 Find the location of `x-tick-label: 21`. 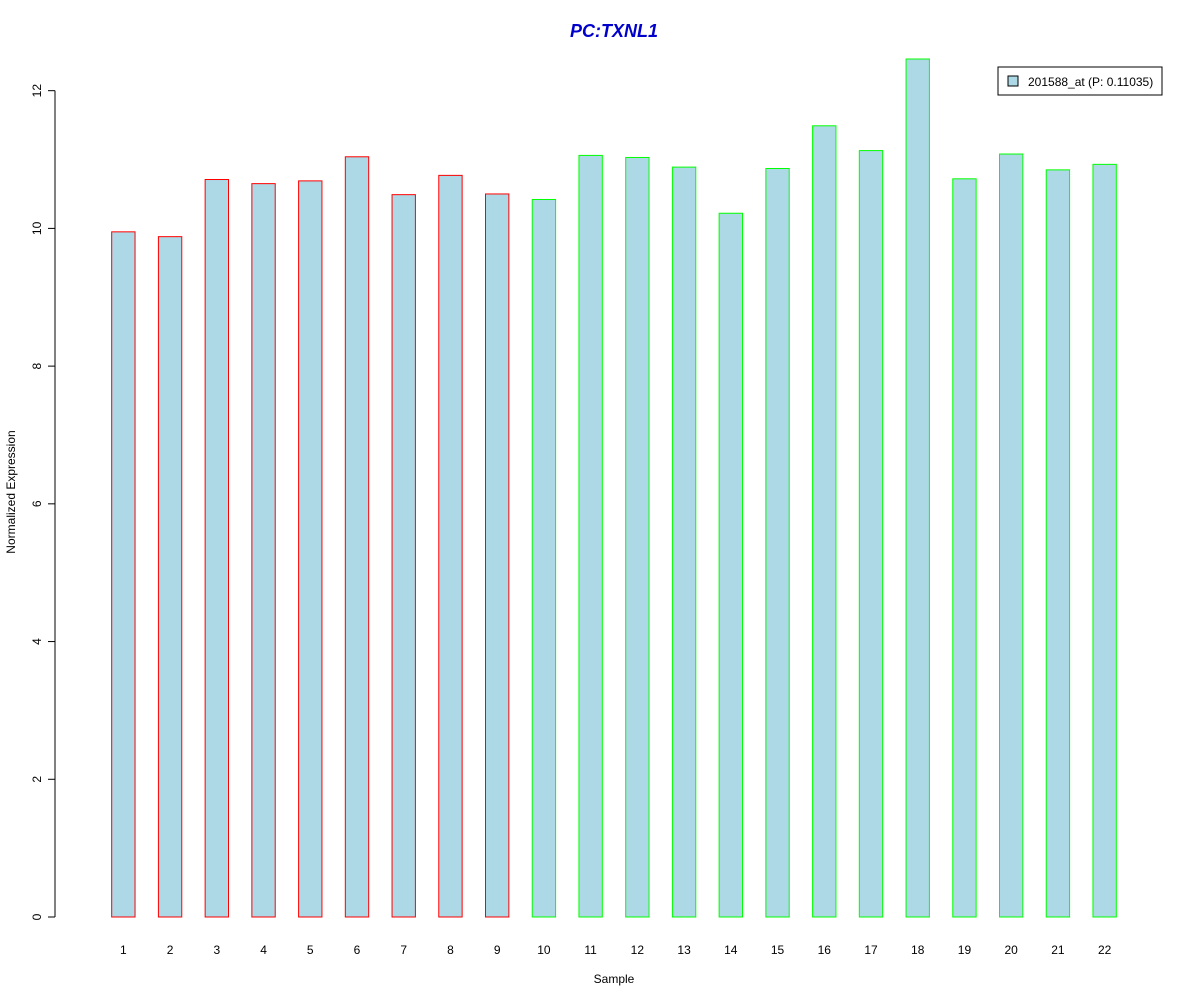

x-tick-label: 21 is located at coordinates (1058, 950).